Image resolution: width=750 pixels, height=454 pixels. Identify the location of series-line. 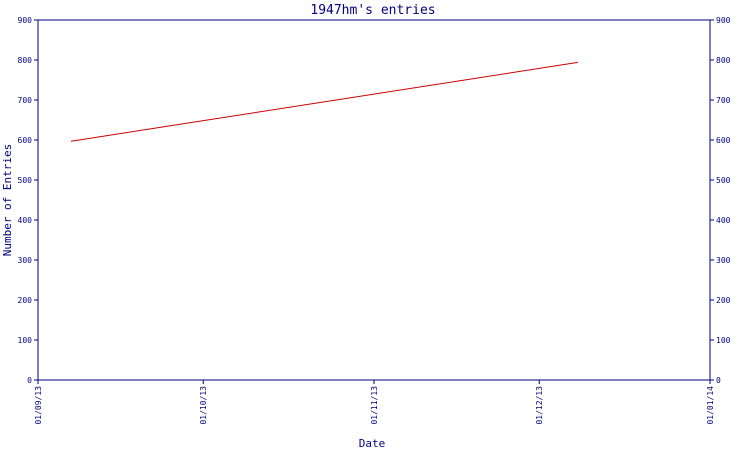
(324, 101).